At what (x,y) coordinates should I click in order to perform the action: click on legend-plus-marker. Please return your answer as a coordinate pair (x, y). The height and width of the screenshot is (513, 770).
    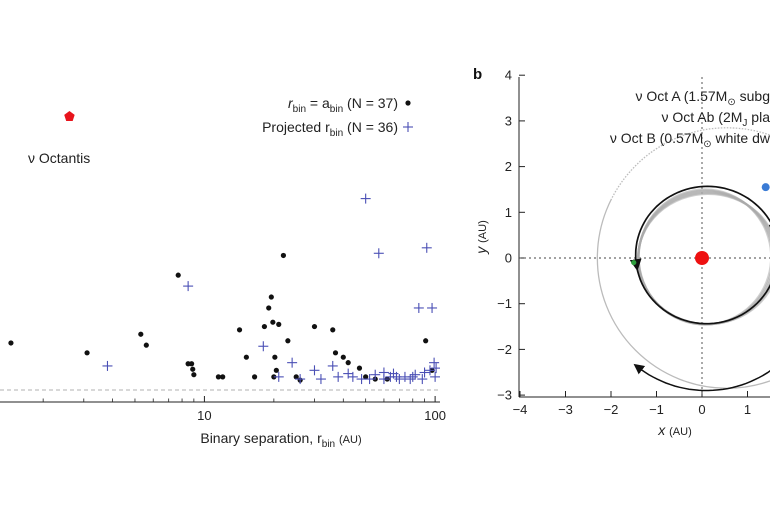
    Looking at the image, I should click on (408, 127).